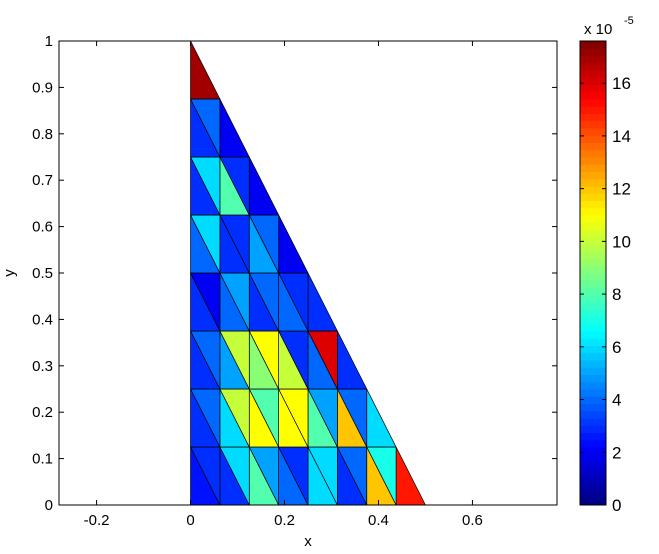 This screenshot has width=659, height=554. Describe the element at coordinates (616, 400) in the screenshot. I see `colorbar-tick-label: 4` at that location.